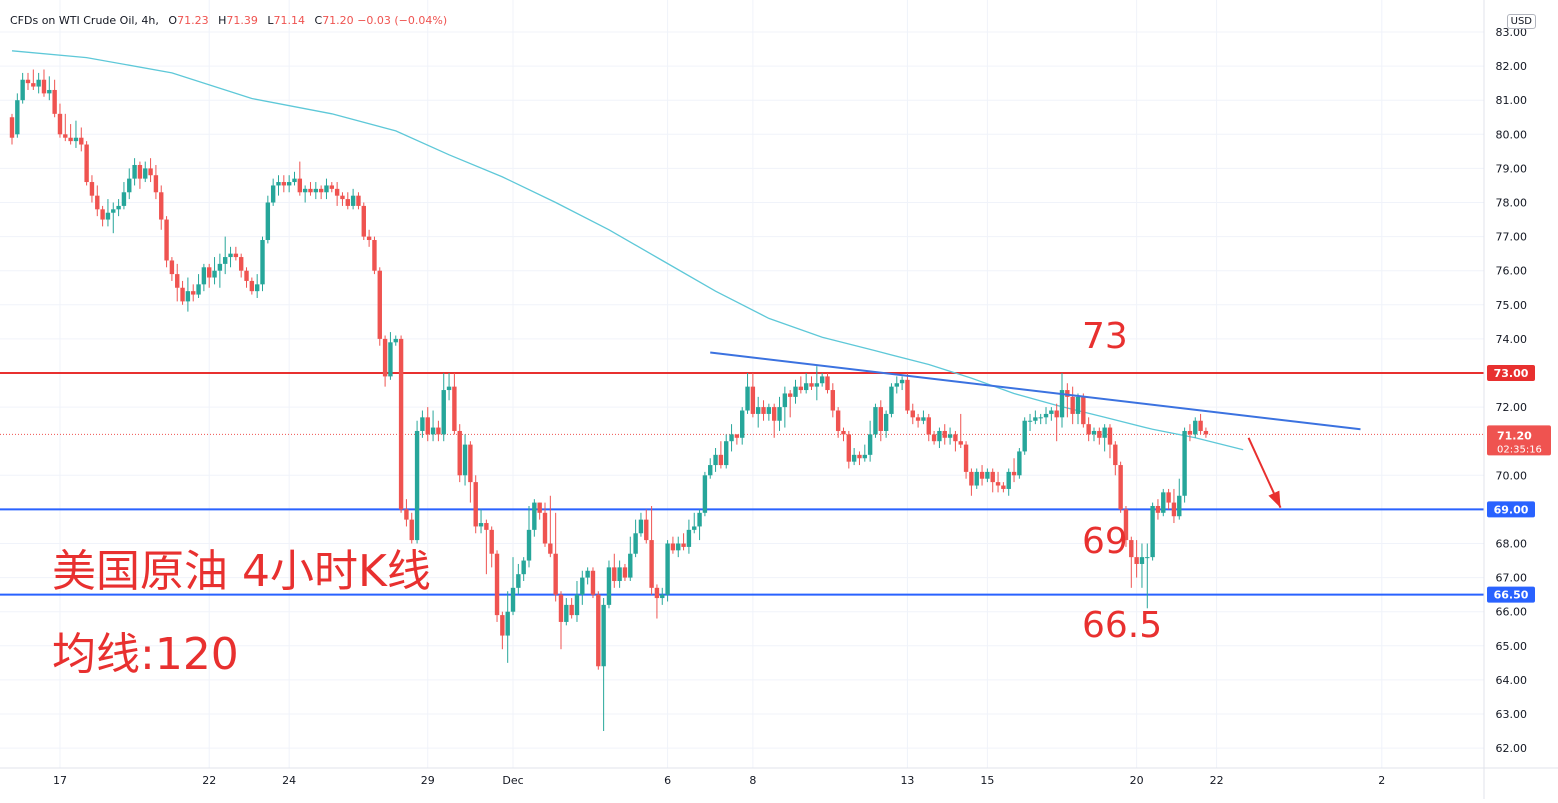 This screenshot has height=803, width=1558. I want to click on price-level-tag, so click(1511, 509).